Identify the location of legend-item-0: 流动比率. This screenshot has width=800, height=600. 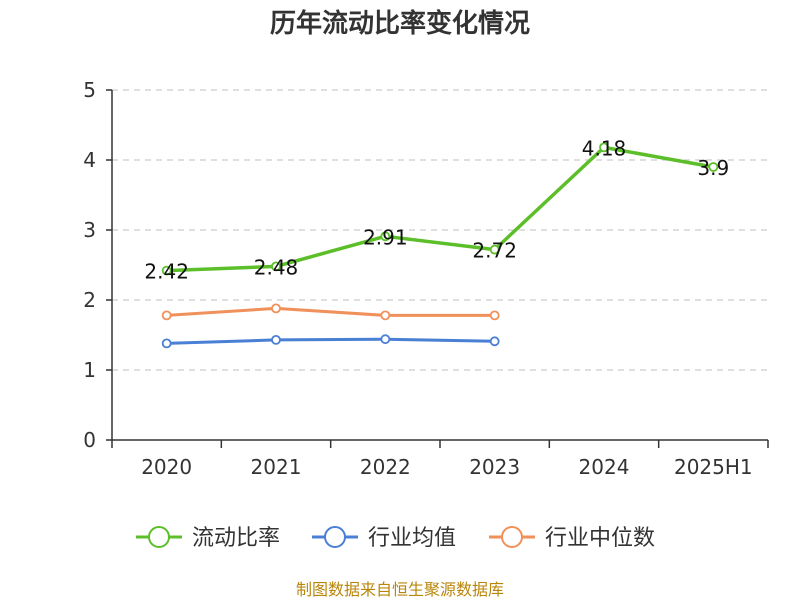
(208, 538).